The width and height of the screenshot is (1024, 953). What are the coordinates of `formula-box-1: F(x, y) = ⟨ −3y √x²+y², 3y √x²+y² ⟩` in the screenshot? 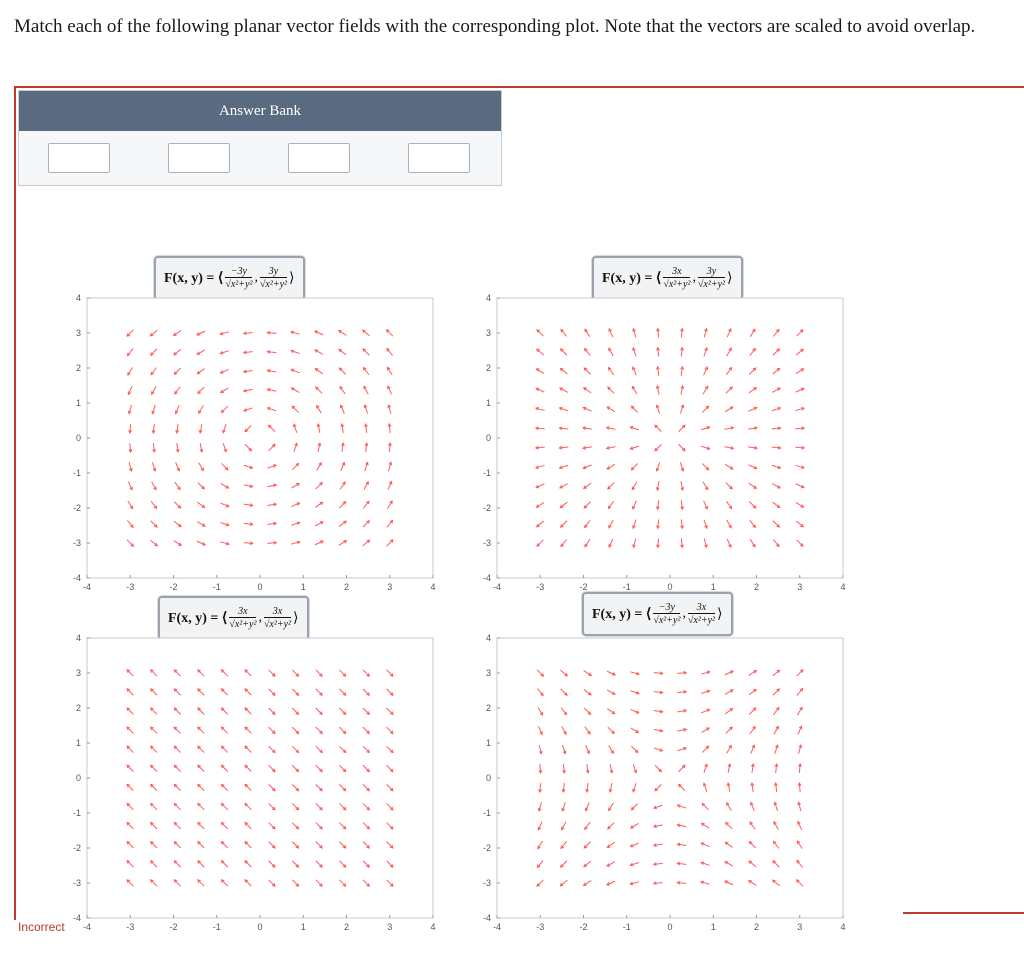 It's located at (229, 278).